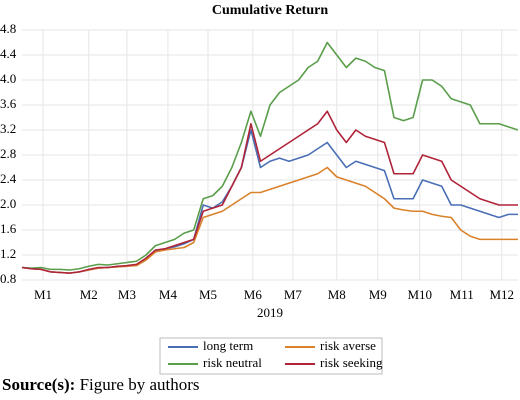 This screenshot has width=520, height=400. I want to click on x-tick-label: M8, so click(337, 294).